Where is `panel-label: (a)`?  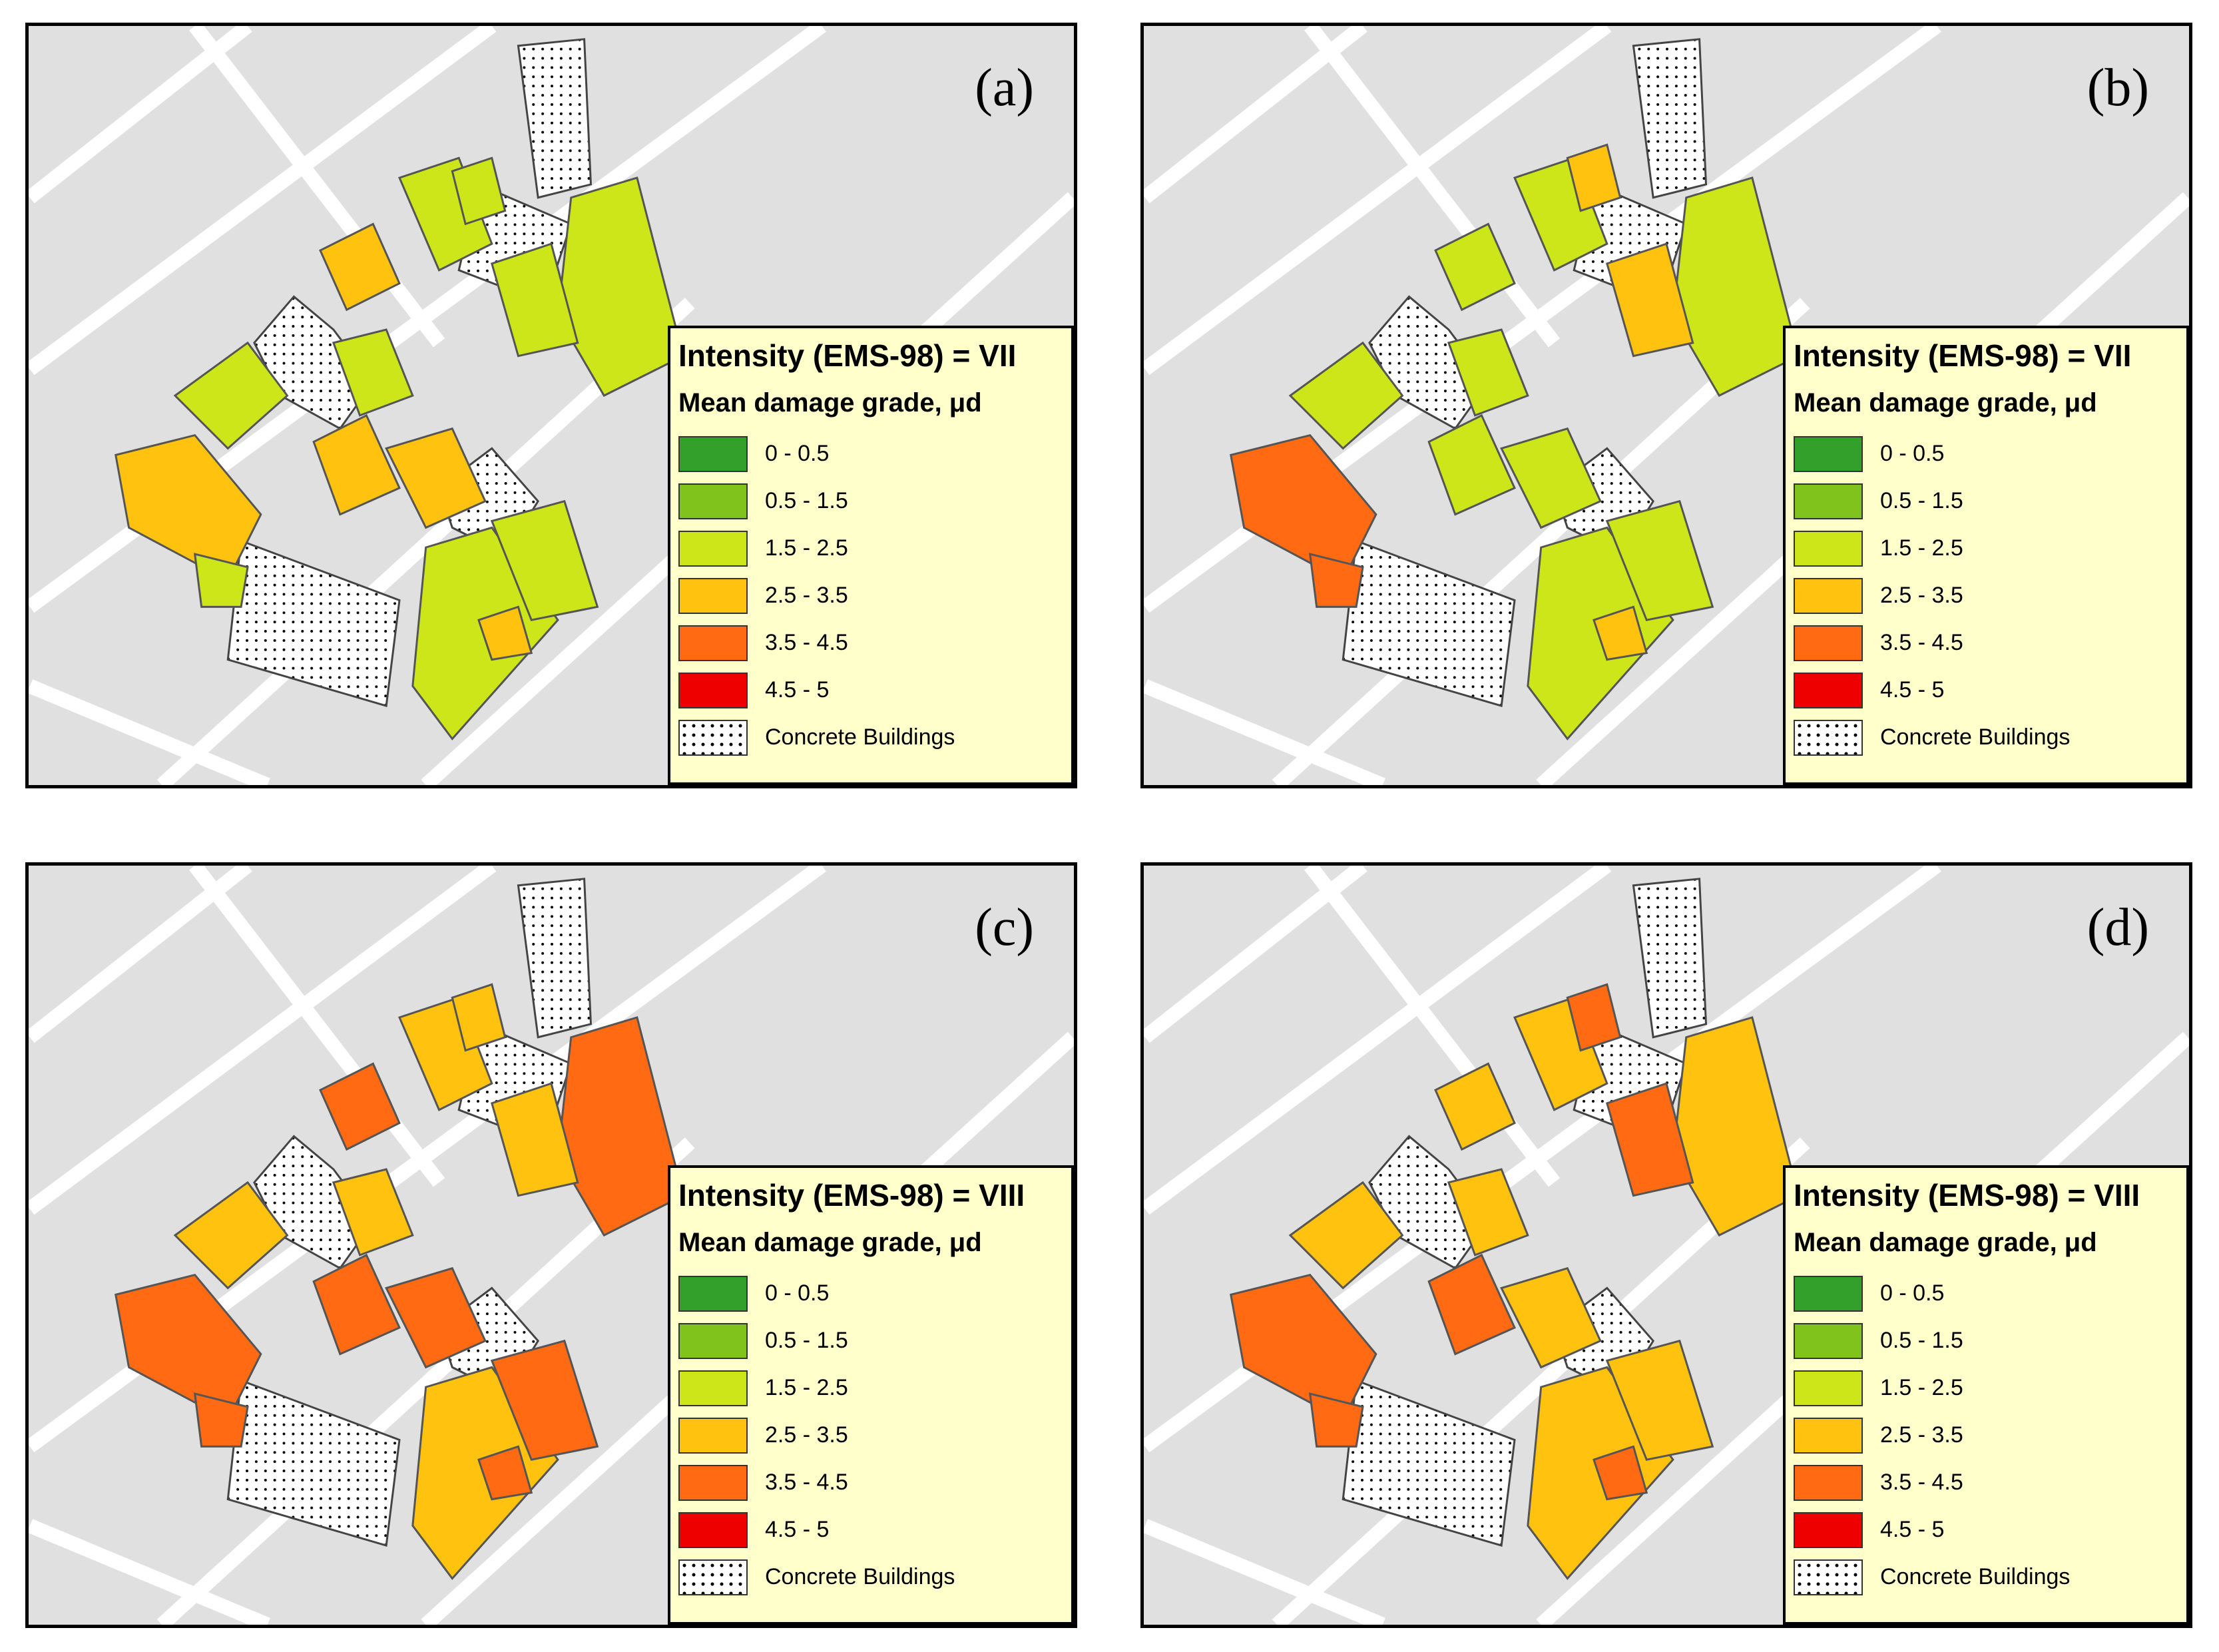 panel-label: (a) is located at coordinates (1005, 88).